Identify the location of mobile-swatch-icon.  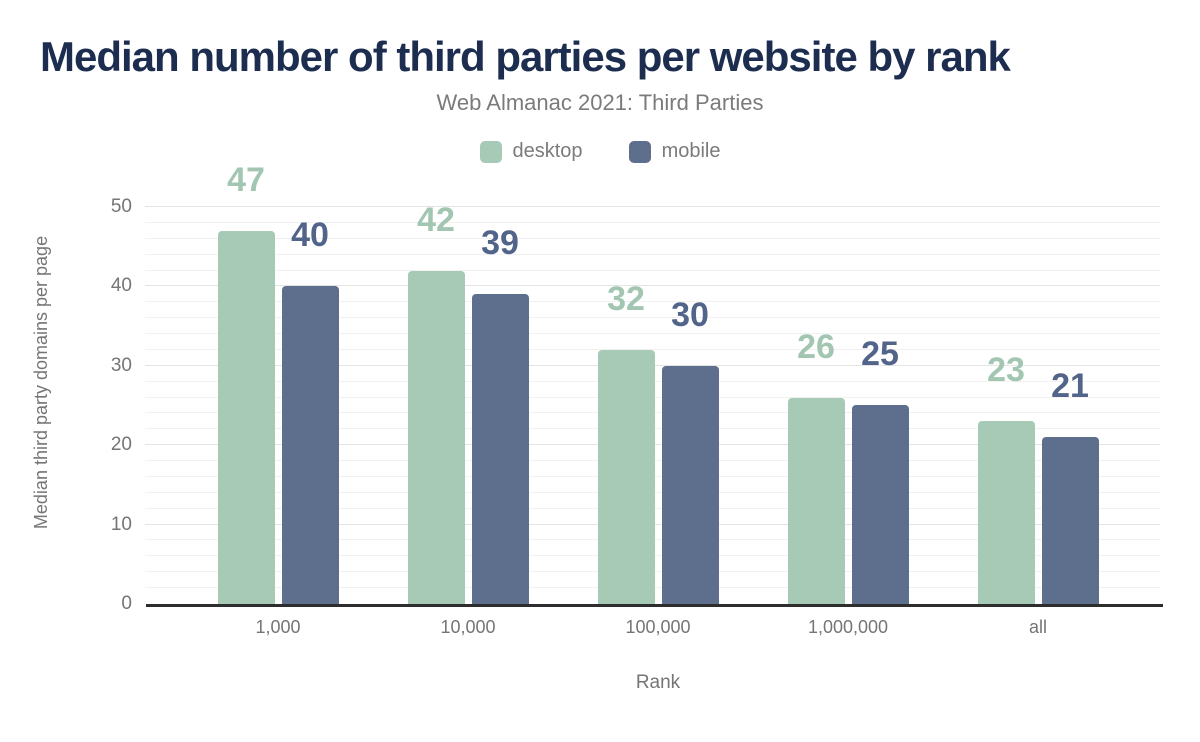
(639, 151).